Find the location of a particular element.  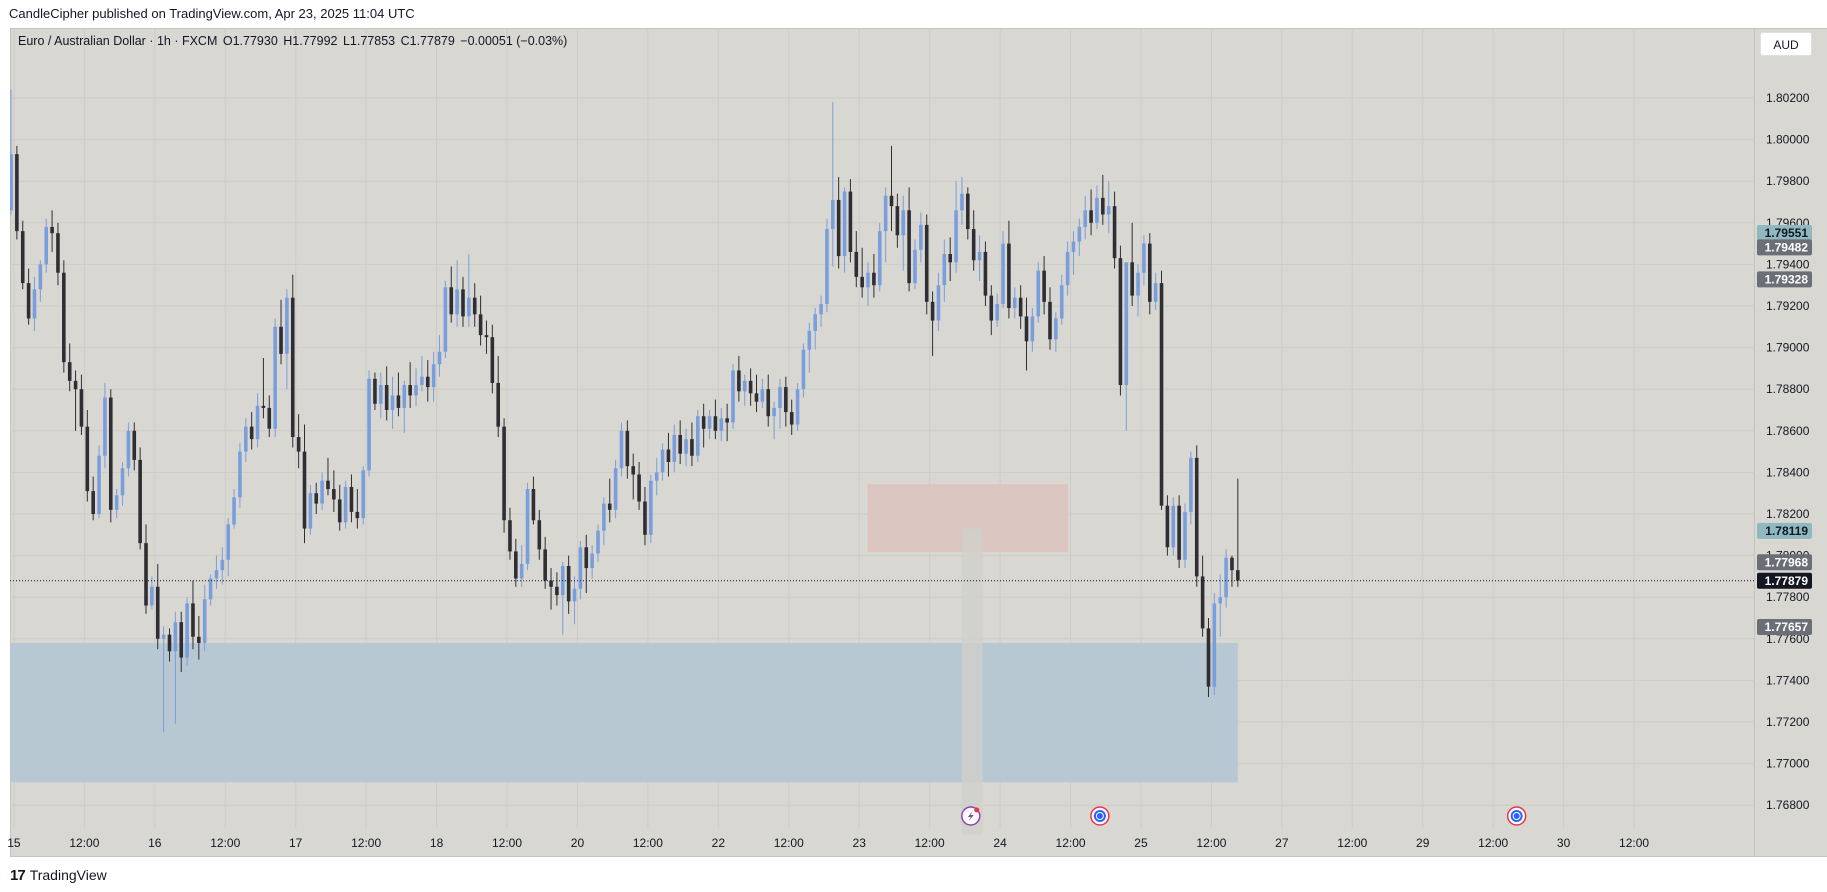

flag-marker-star is located at coordinates (1099, 816).